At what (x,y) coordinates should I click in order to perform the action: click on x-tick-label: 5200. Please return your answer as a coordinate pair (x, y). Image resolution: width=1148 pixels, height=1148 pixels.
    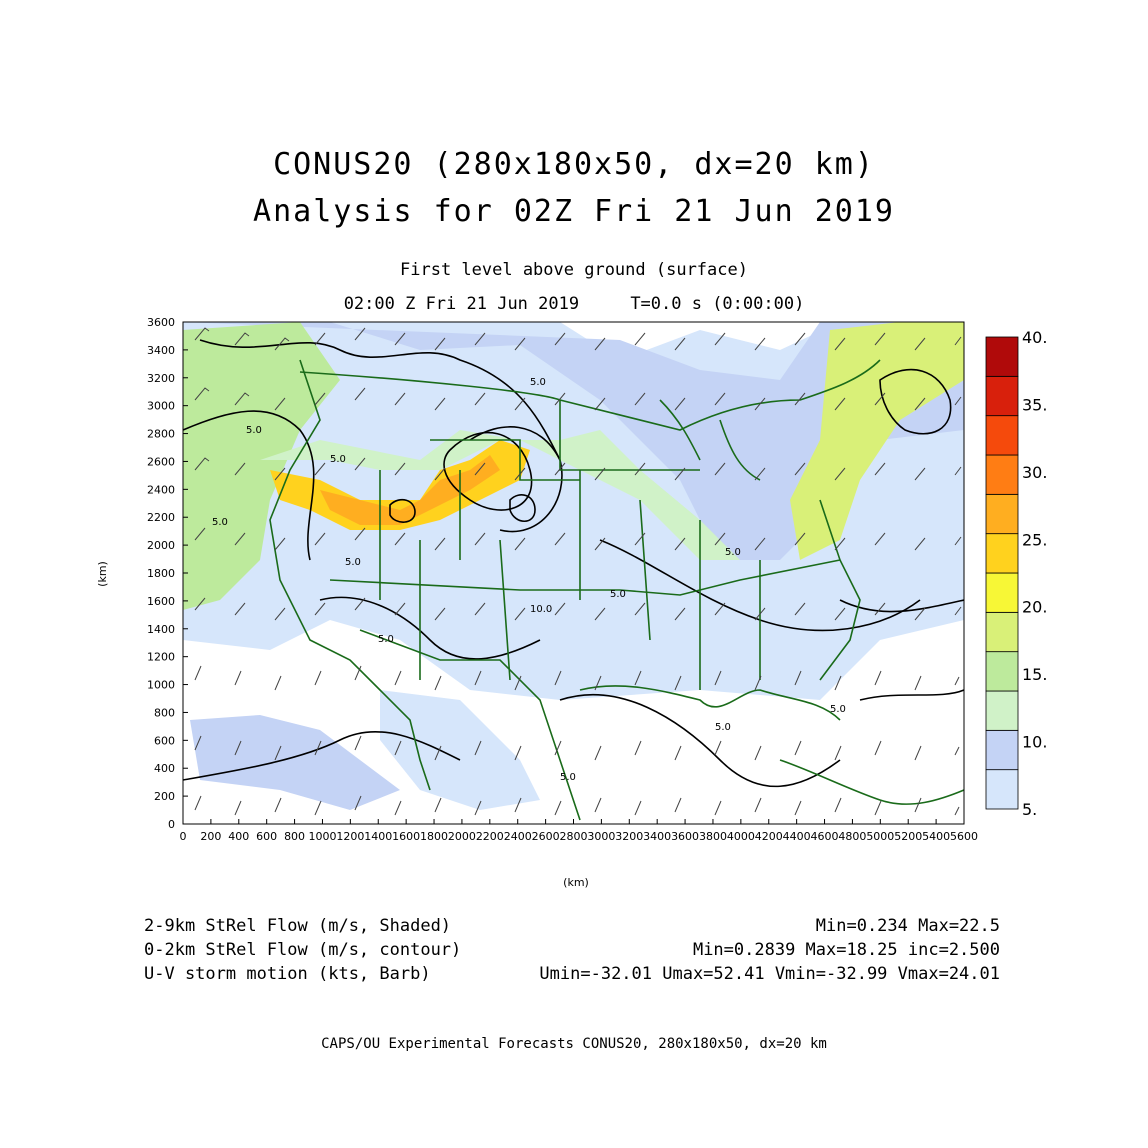
    Looking at the image, I should click on (908, 836).